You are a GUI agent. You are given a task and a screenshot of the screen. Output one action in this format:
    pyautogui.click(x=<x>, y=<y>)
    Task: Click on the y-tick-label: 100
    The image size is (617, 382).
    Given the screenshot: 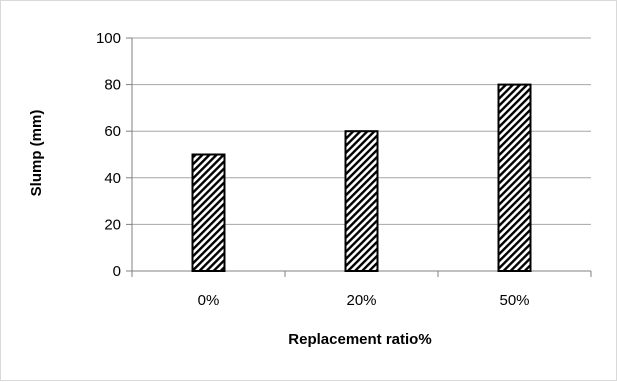 What is the action you would take?
    pyautogui.click(x=108, y=38)
    